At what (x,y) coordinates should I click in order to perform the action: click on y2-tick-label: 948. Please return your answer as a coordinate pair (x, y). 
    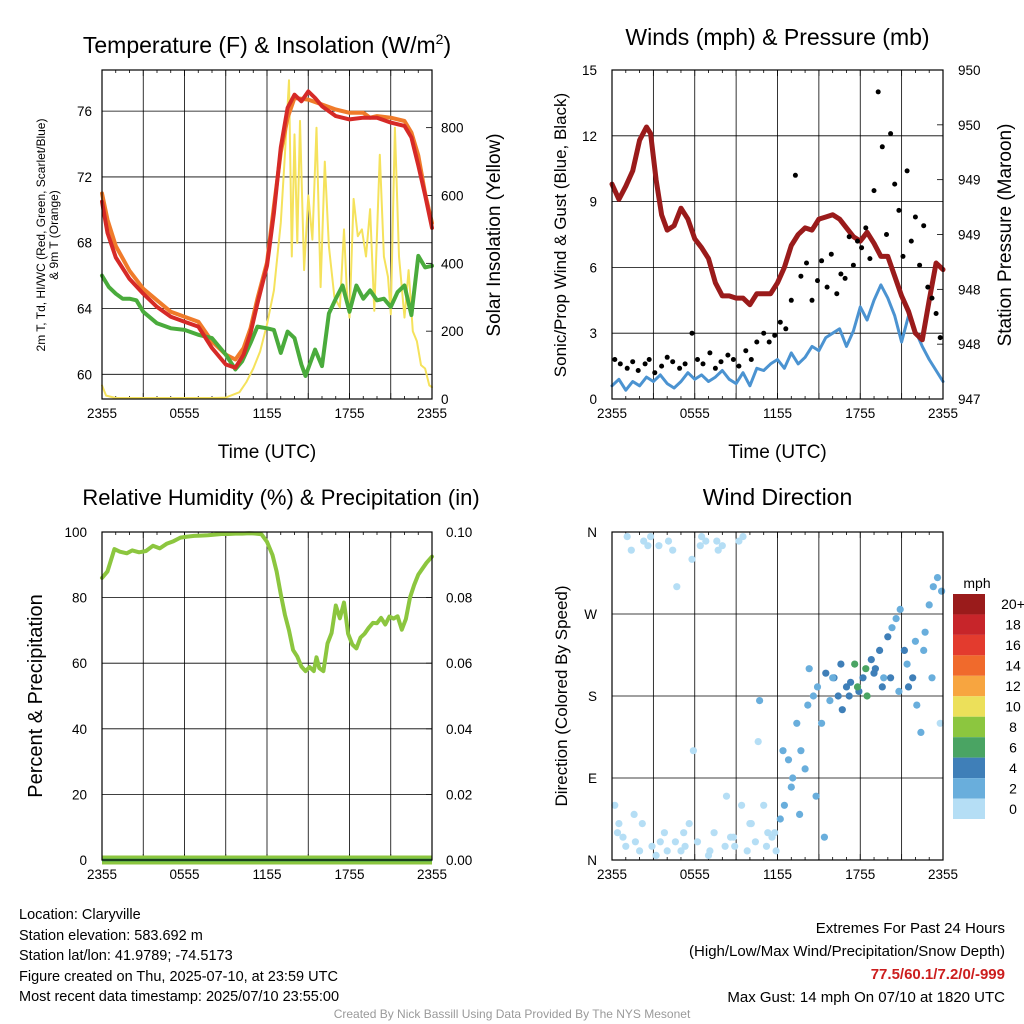
    Looking at the image, I should click on (969, 289).